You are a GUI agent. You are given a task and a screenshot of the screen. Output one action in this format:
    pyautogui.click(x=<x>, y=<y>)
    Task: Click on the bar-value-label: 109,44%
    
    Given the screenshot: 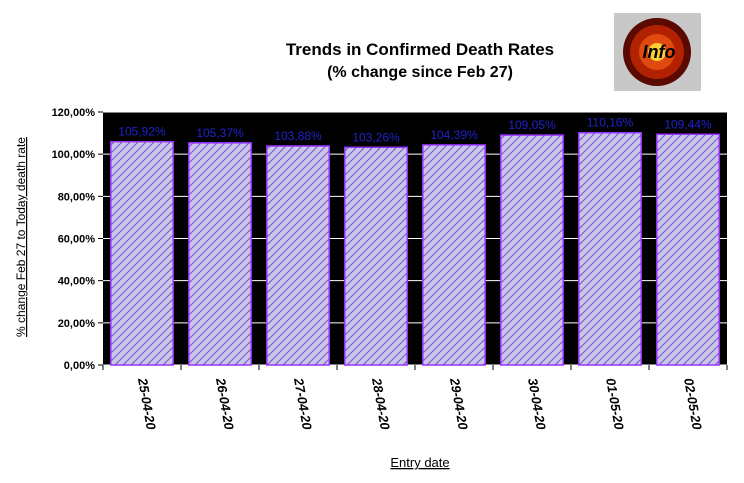 What is the action you would take?
    pyautogui.click(x=688, y=124)
    